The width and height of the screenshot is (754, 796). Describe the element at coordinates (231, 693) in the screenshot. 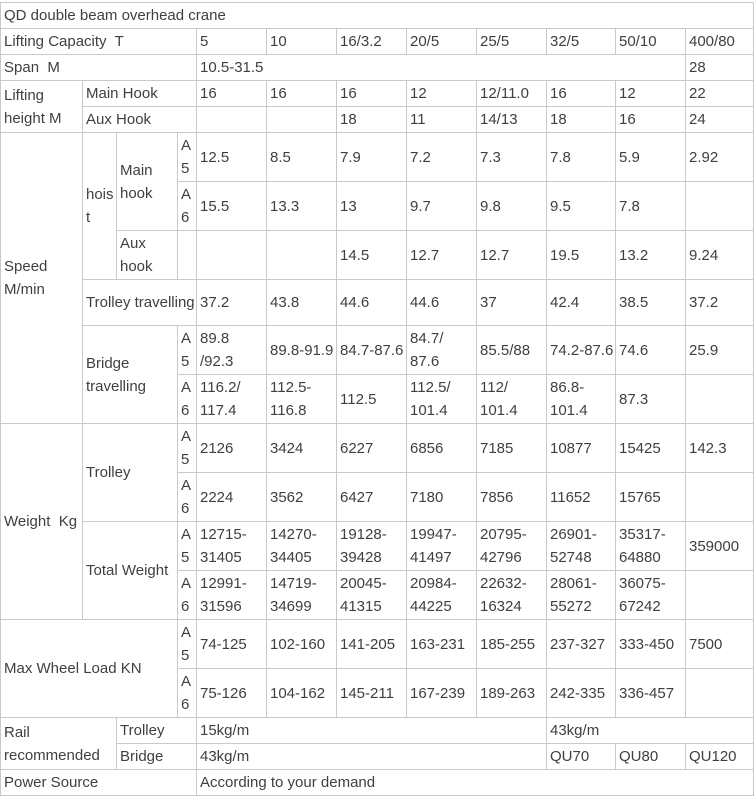

I see `wheel-load-cell: 75-126` at that location.